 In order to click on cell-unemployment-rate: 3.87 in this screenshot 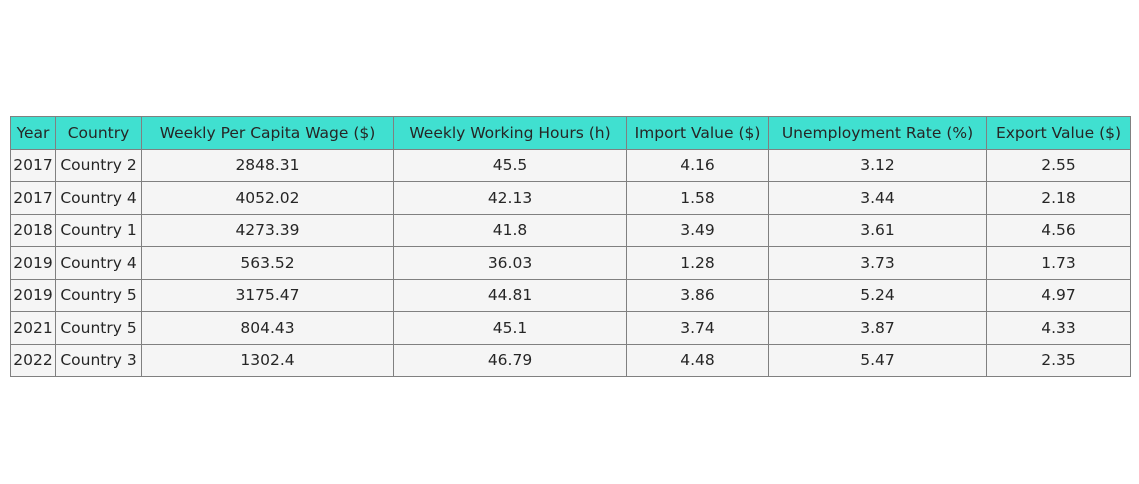, I will do `click(877, 328)`.